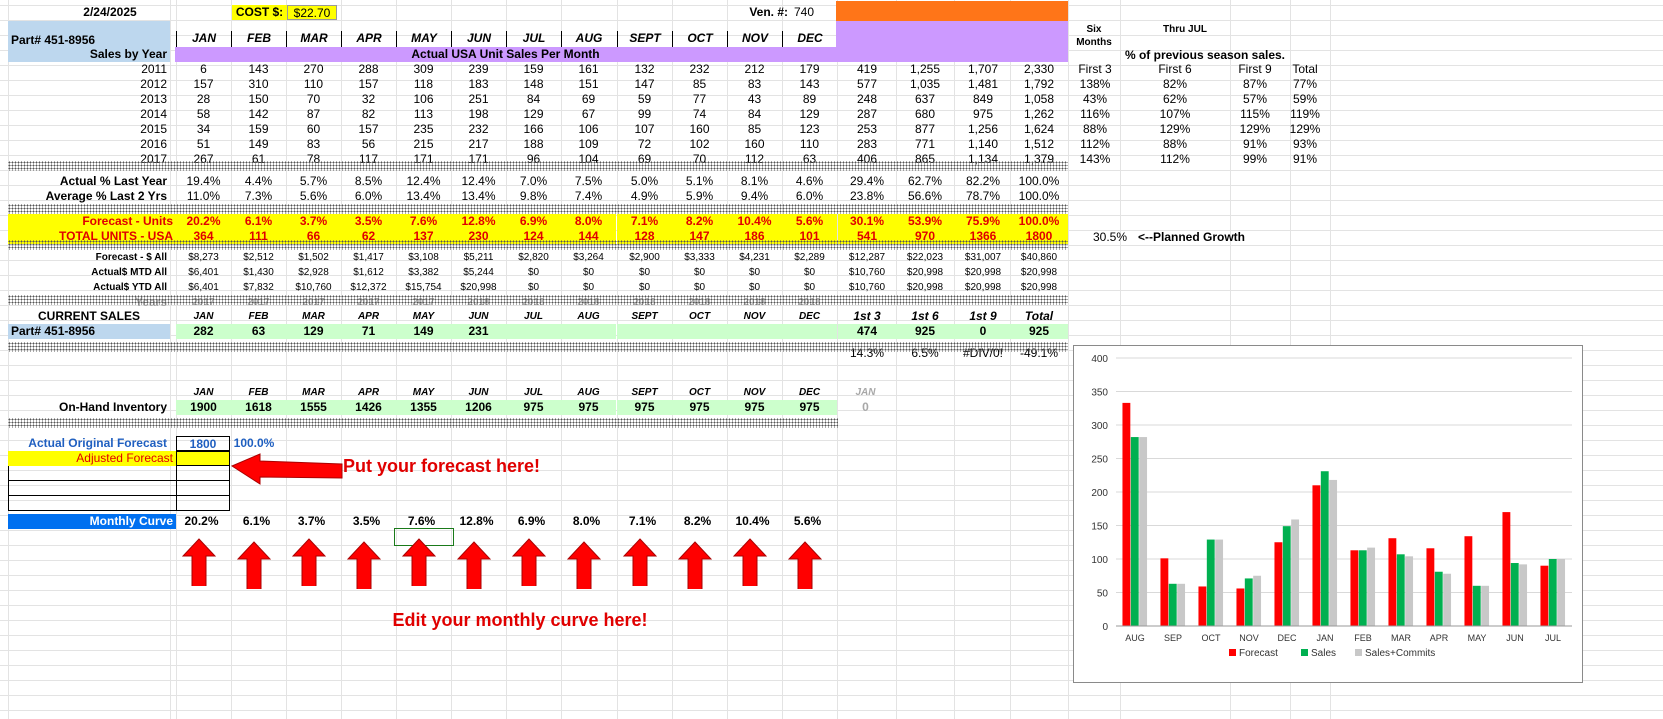  Describe the element at coordinates (478, 181) in the screenshot. I see `pct-cell: 12.4%` at that location.